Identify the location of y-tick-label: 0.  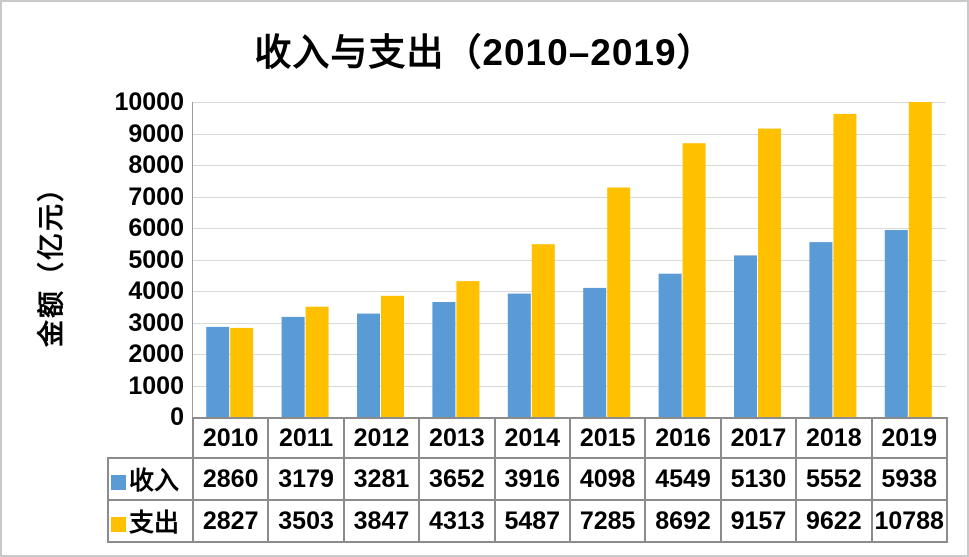
(177, 417).